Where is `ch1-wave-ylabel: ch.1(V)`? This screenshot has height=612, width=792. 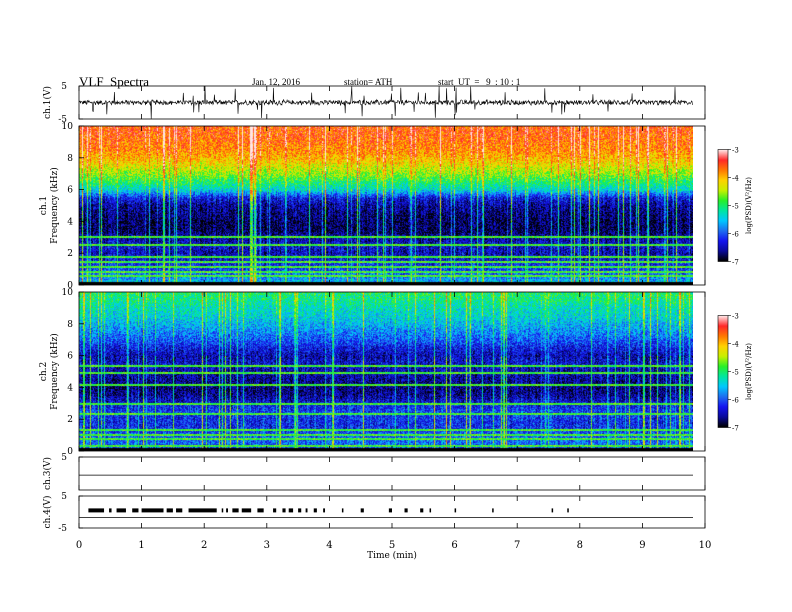
ch1-wave-ylabel: ch.1(V) is located at coordinates (47, 102).